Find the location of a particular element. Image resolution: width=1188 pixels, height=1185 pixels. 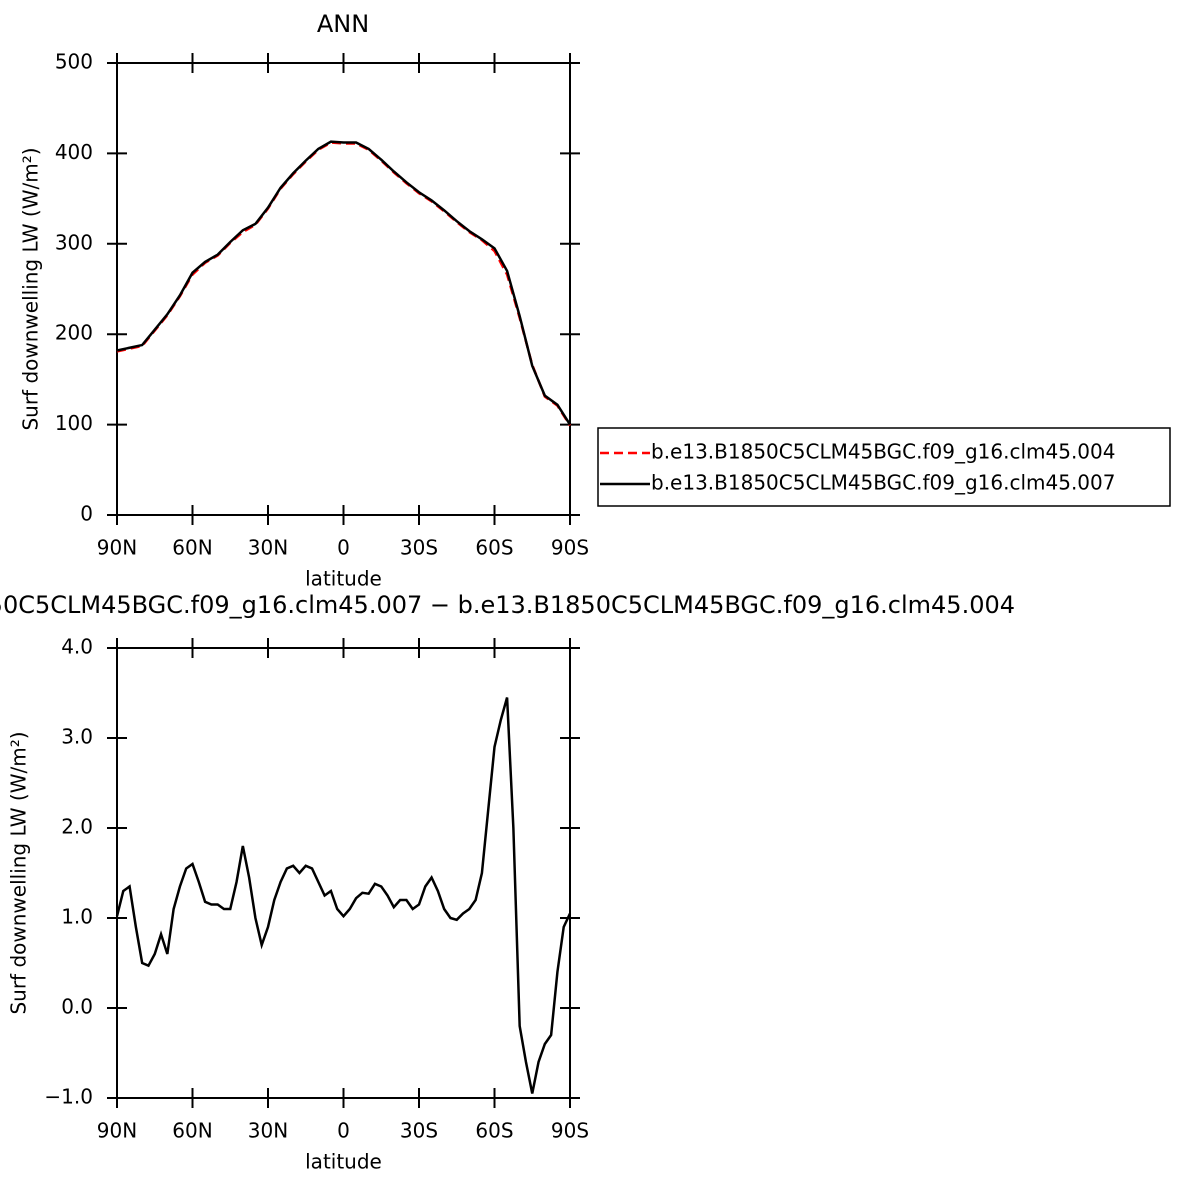

y-tick-label: 100 is located at coordinates (74, 423).